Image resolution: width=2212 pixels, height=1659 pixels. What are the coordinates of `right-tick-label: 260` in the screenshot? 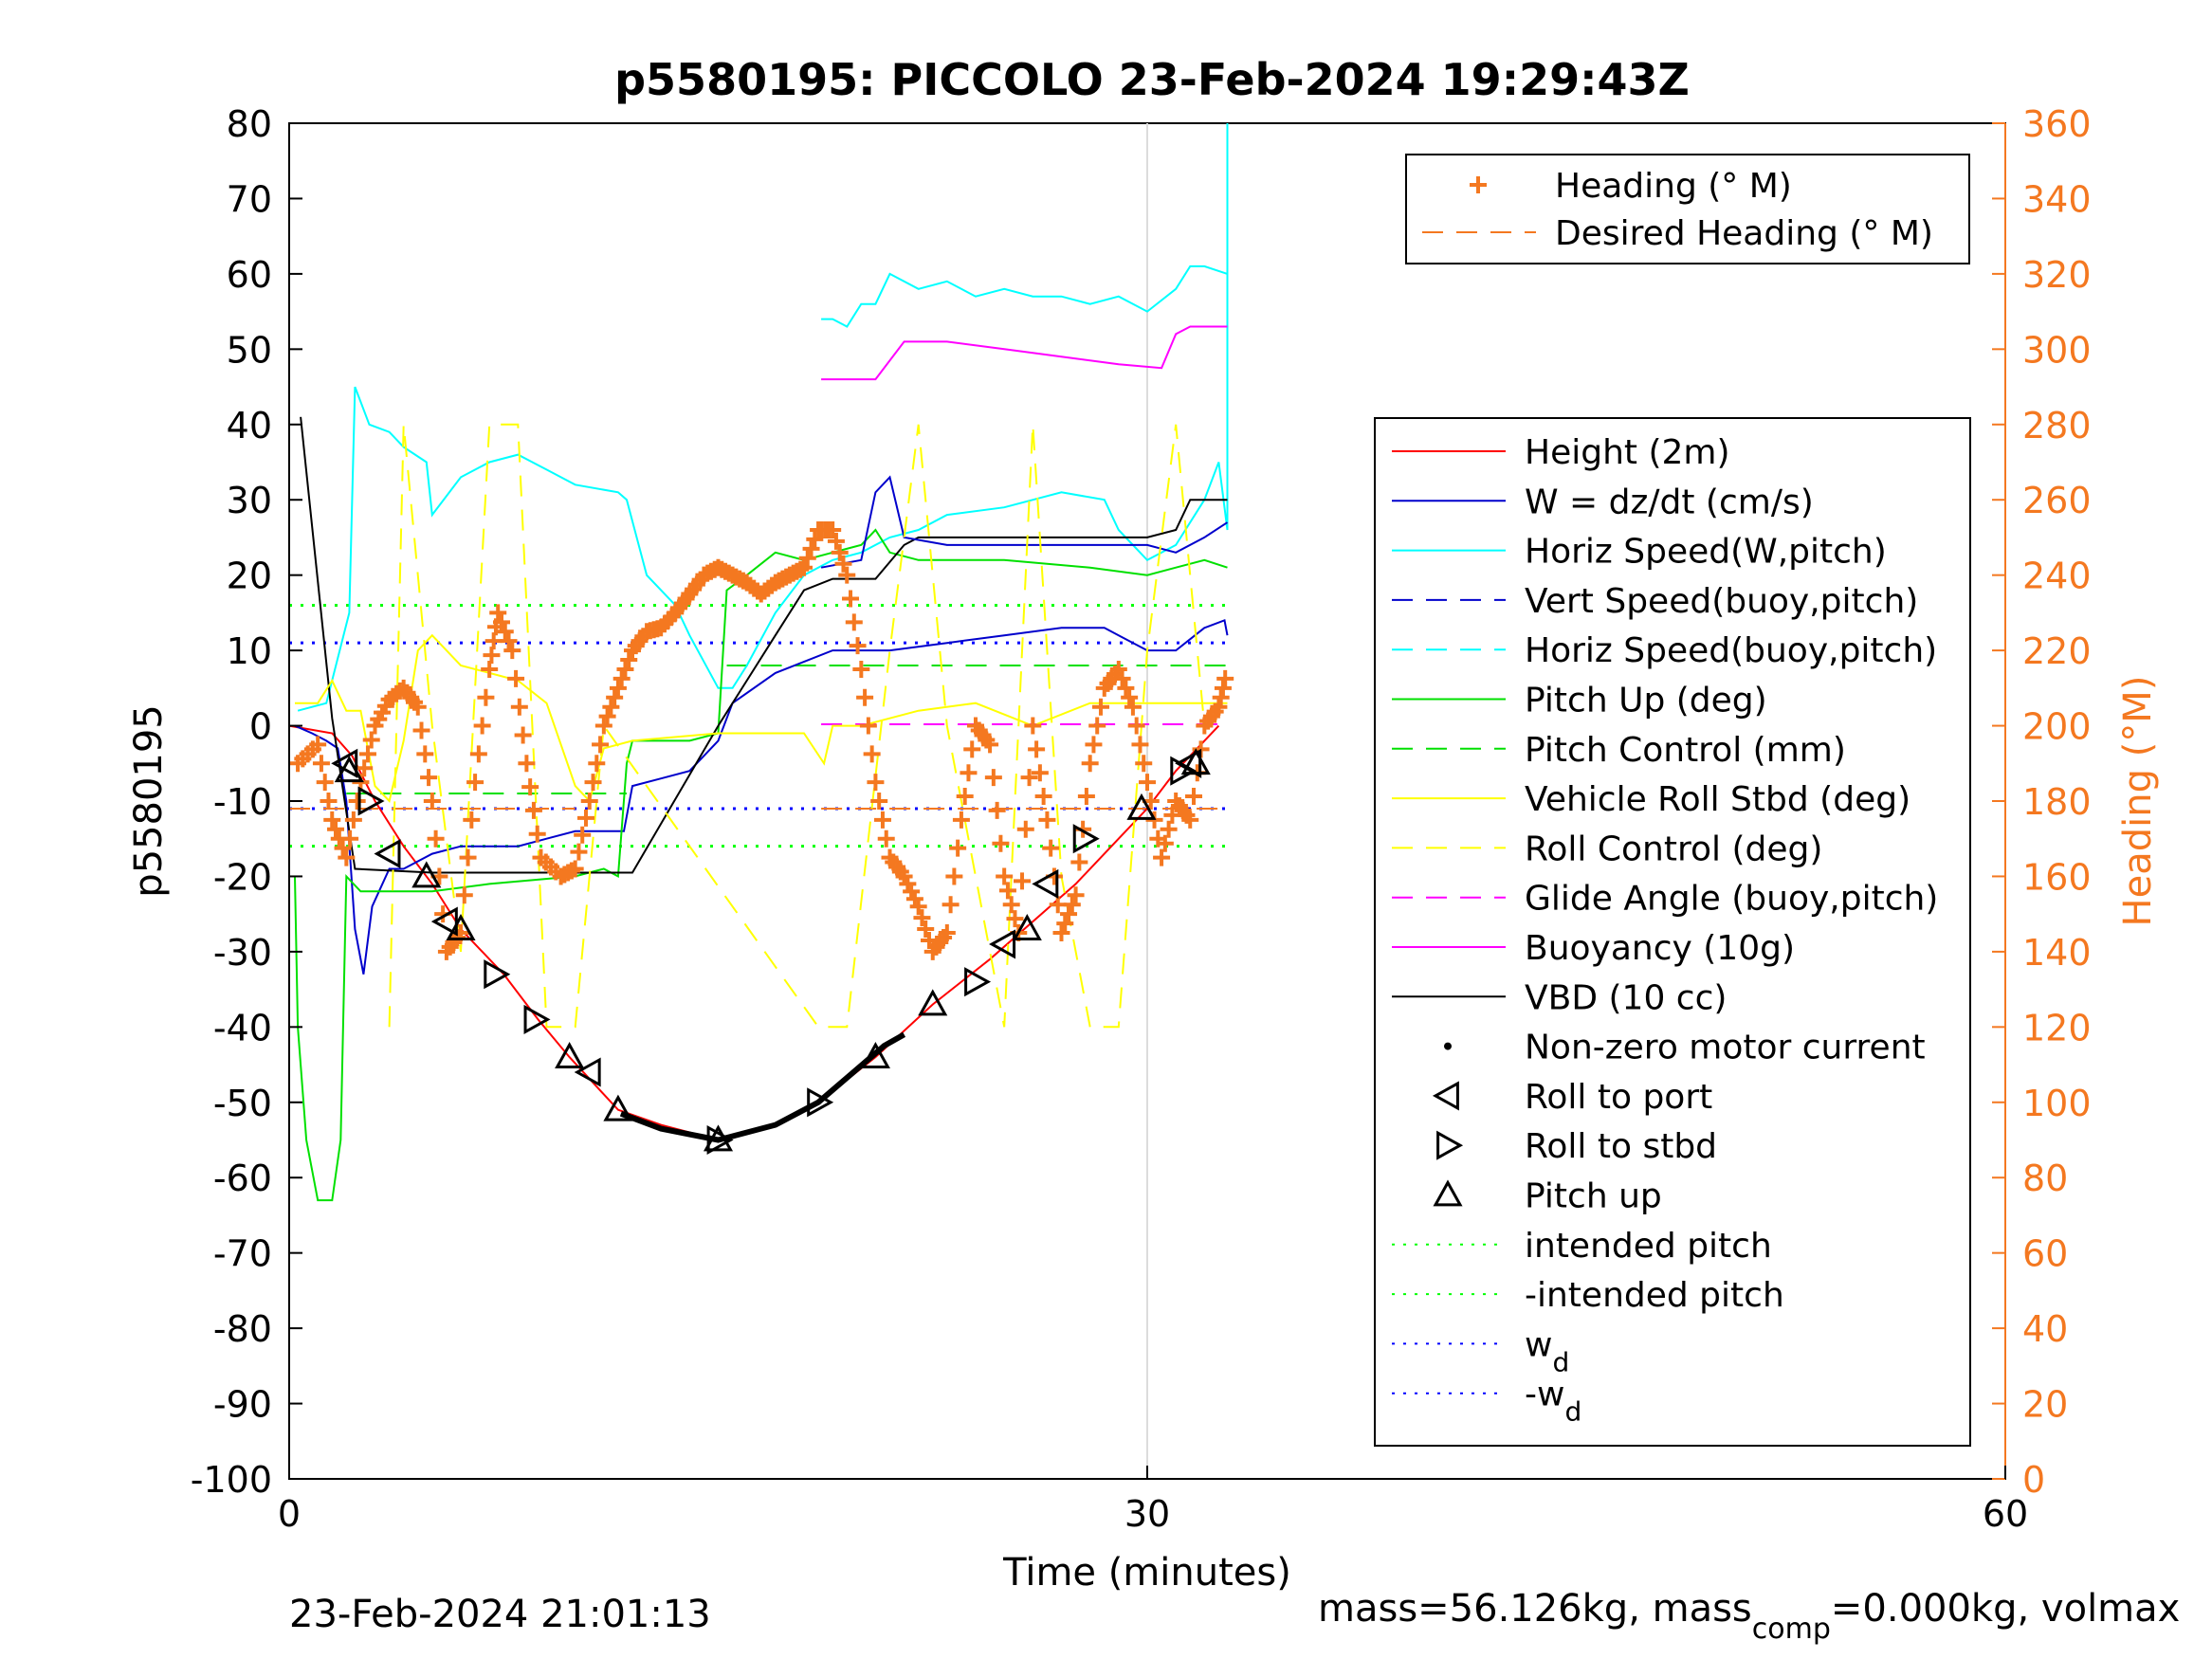 It's located at (2057, 500).